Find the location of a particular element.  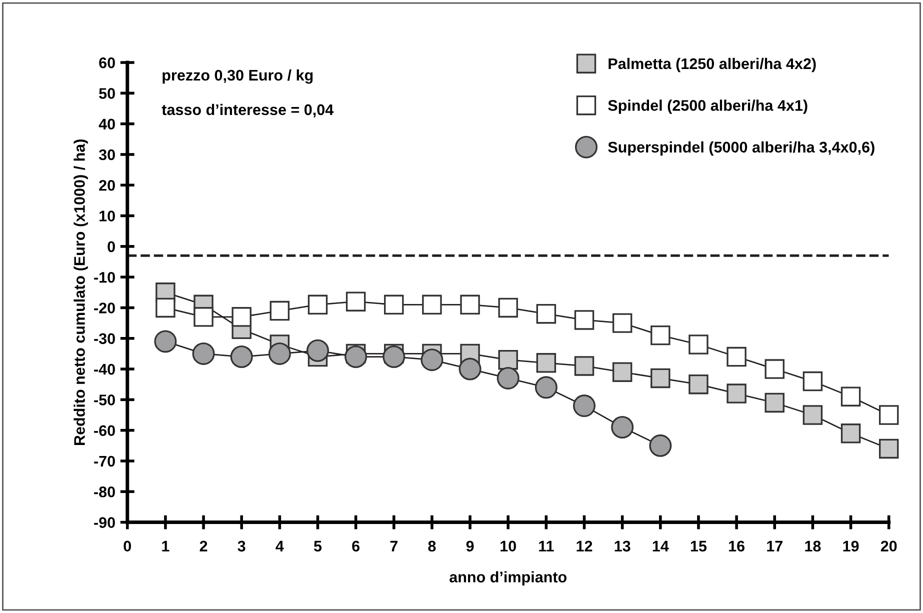

y-axis-title: Reddito netto cumulato (Euro (x1000) / ha) is located at coordinates (81, 293).